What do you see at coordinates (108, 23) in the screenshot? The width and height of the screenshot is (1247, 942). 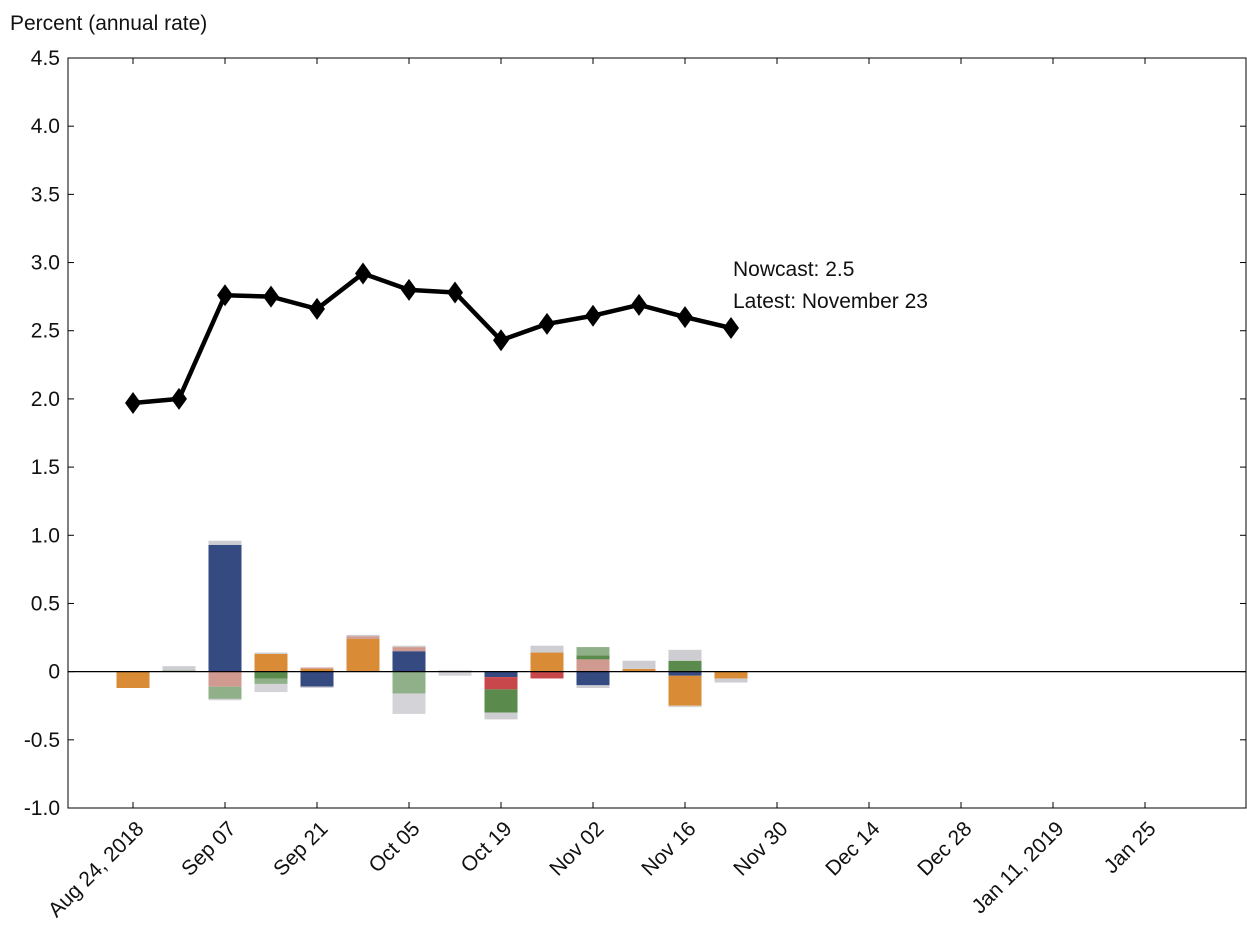 I see `y-axis-label: Percent (annual rate)` at bounding box center [108, 23].